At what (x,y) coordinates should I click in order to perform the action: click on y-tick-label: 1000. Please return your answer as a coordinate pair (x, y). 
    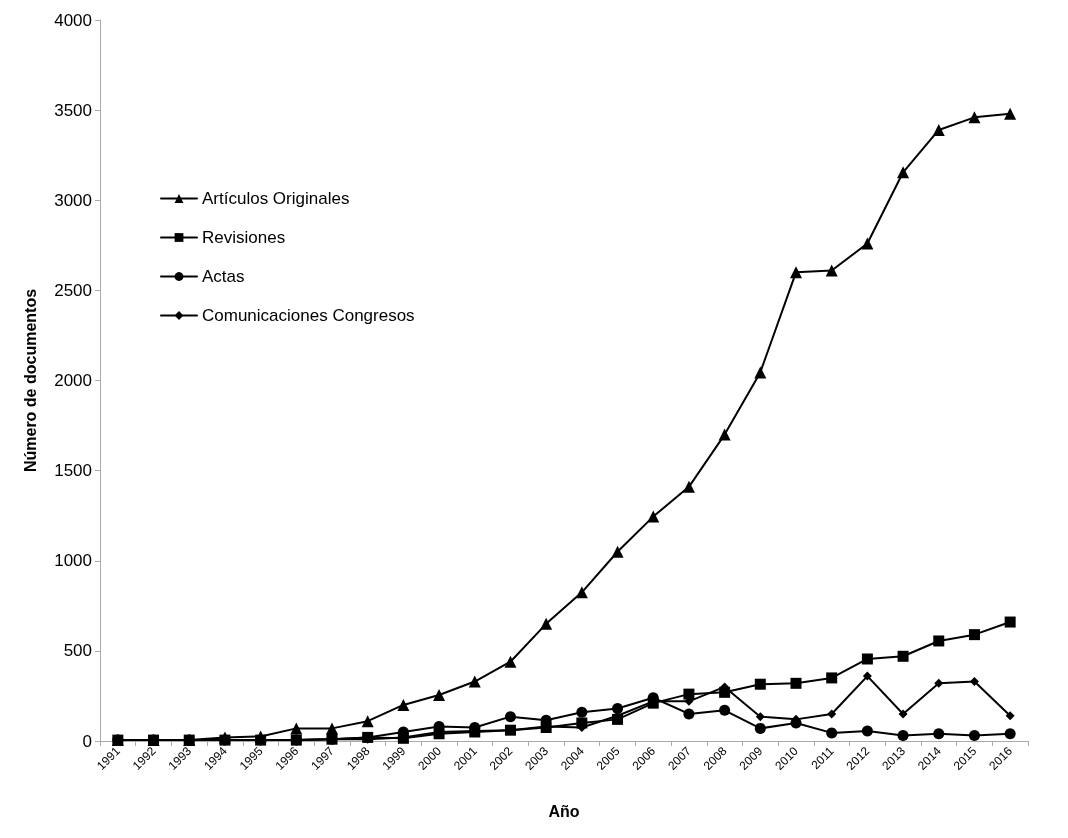
    Looking at the image, I should click on (73, 561).